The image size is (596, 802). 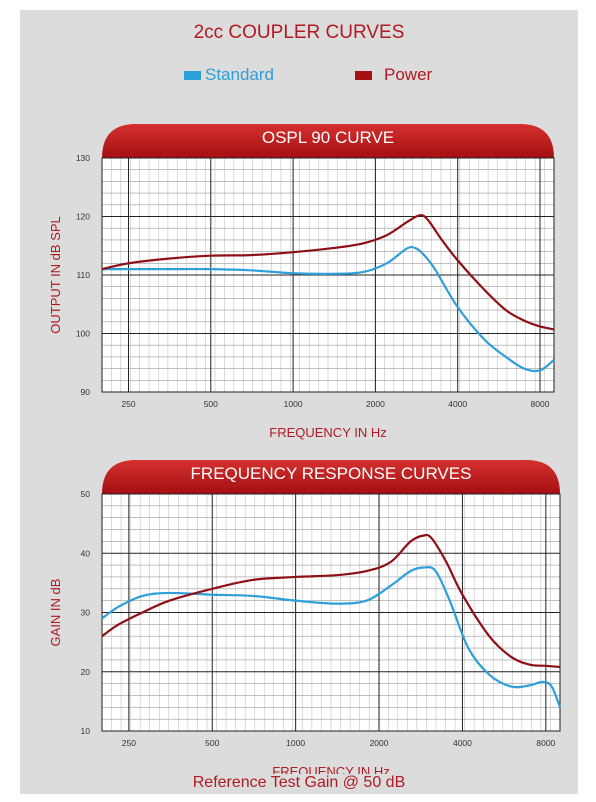 What do you see at coordinates (239, 74) in the screenshot?
I see `legend-label-standard: Standard` at bounding box center [239, 74].